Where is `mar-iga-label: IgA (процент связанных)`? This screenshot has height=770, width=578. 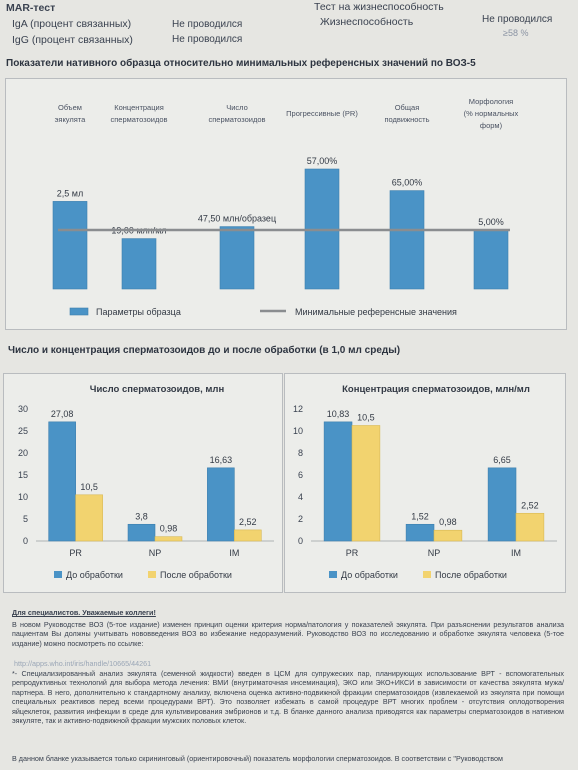 mar-iga-label: IgA (процент связанных) is located at coordinates (72, 24).